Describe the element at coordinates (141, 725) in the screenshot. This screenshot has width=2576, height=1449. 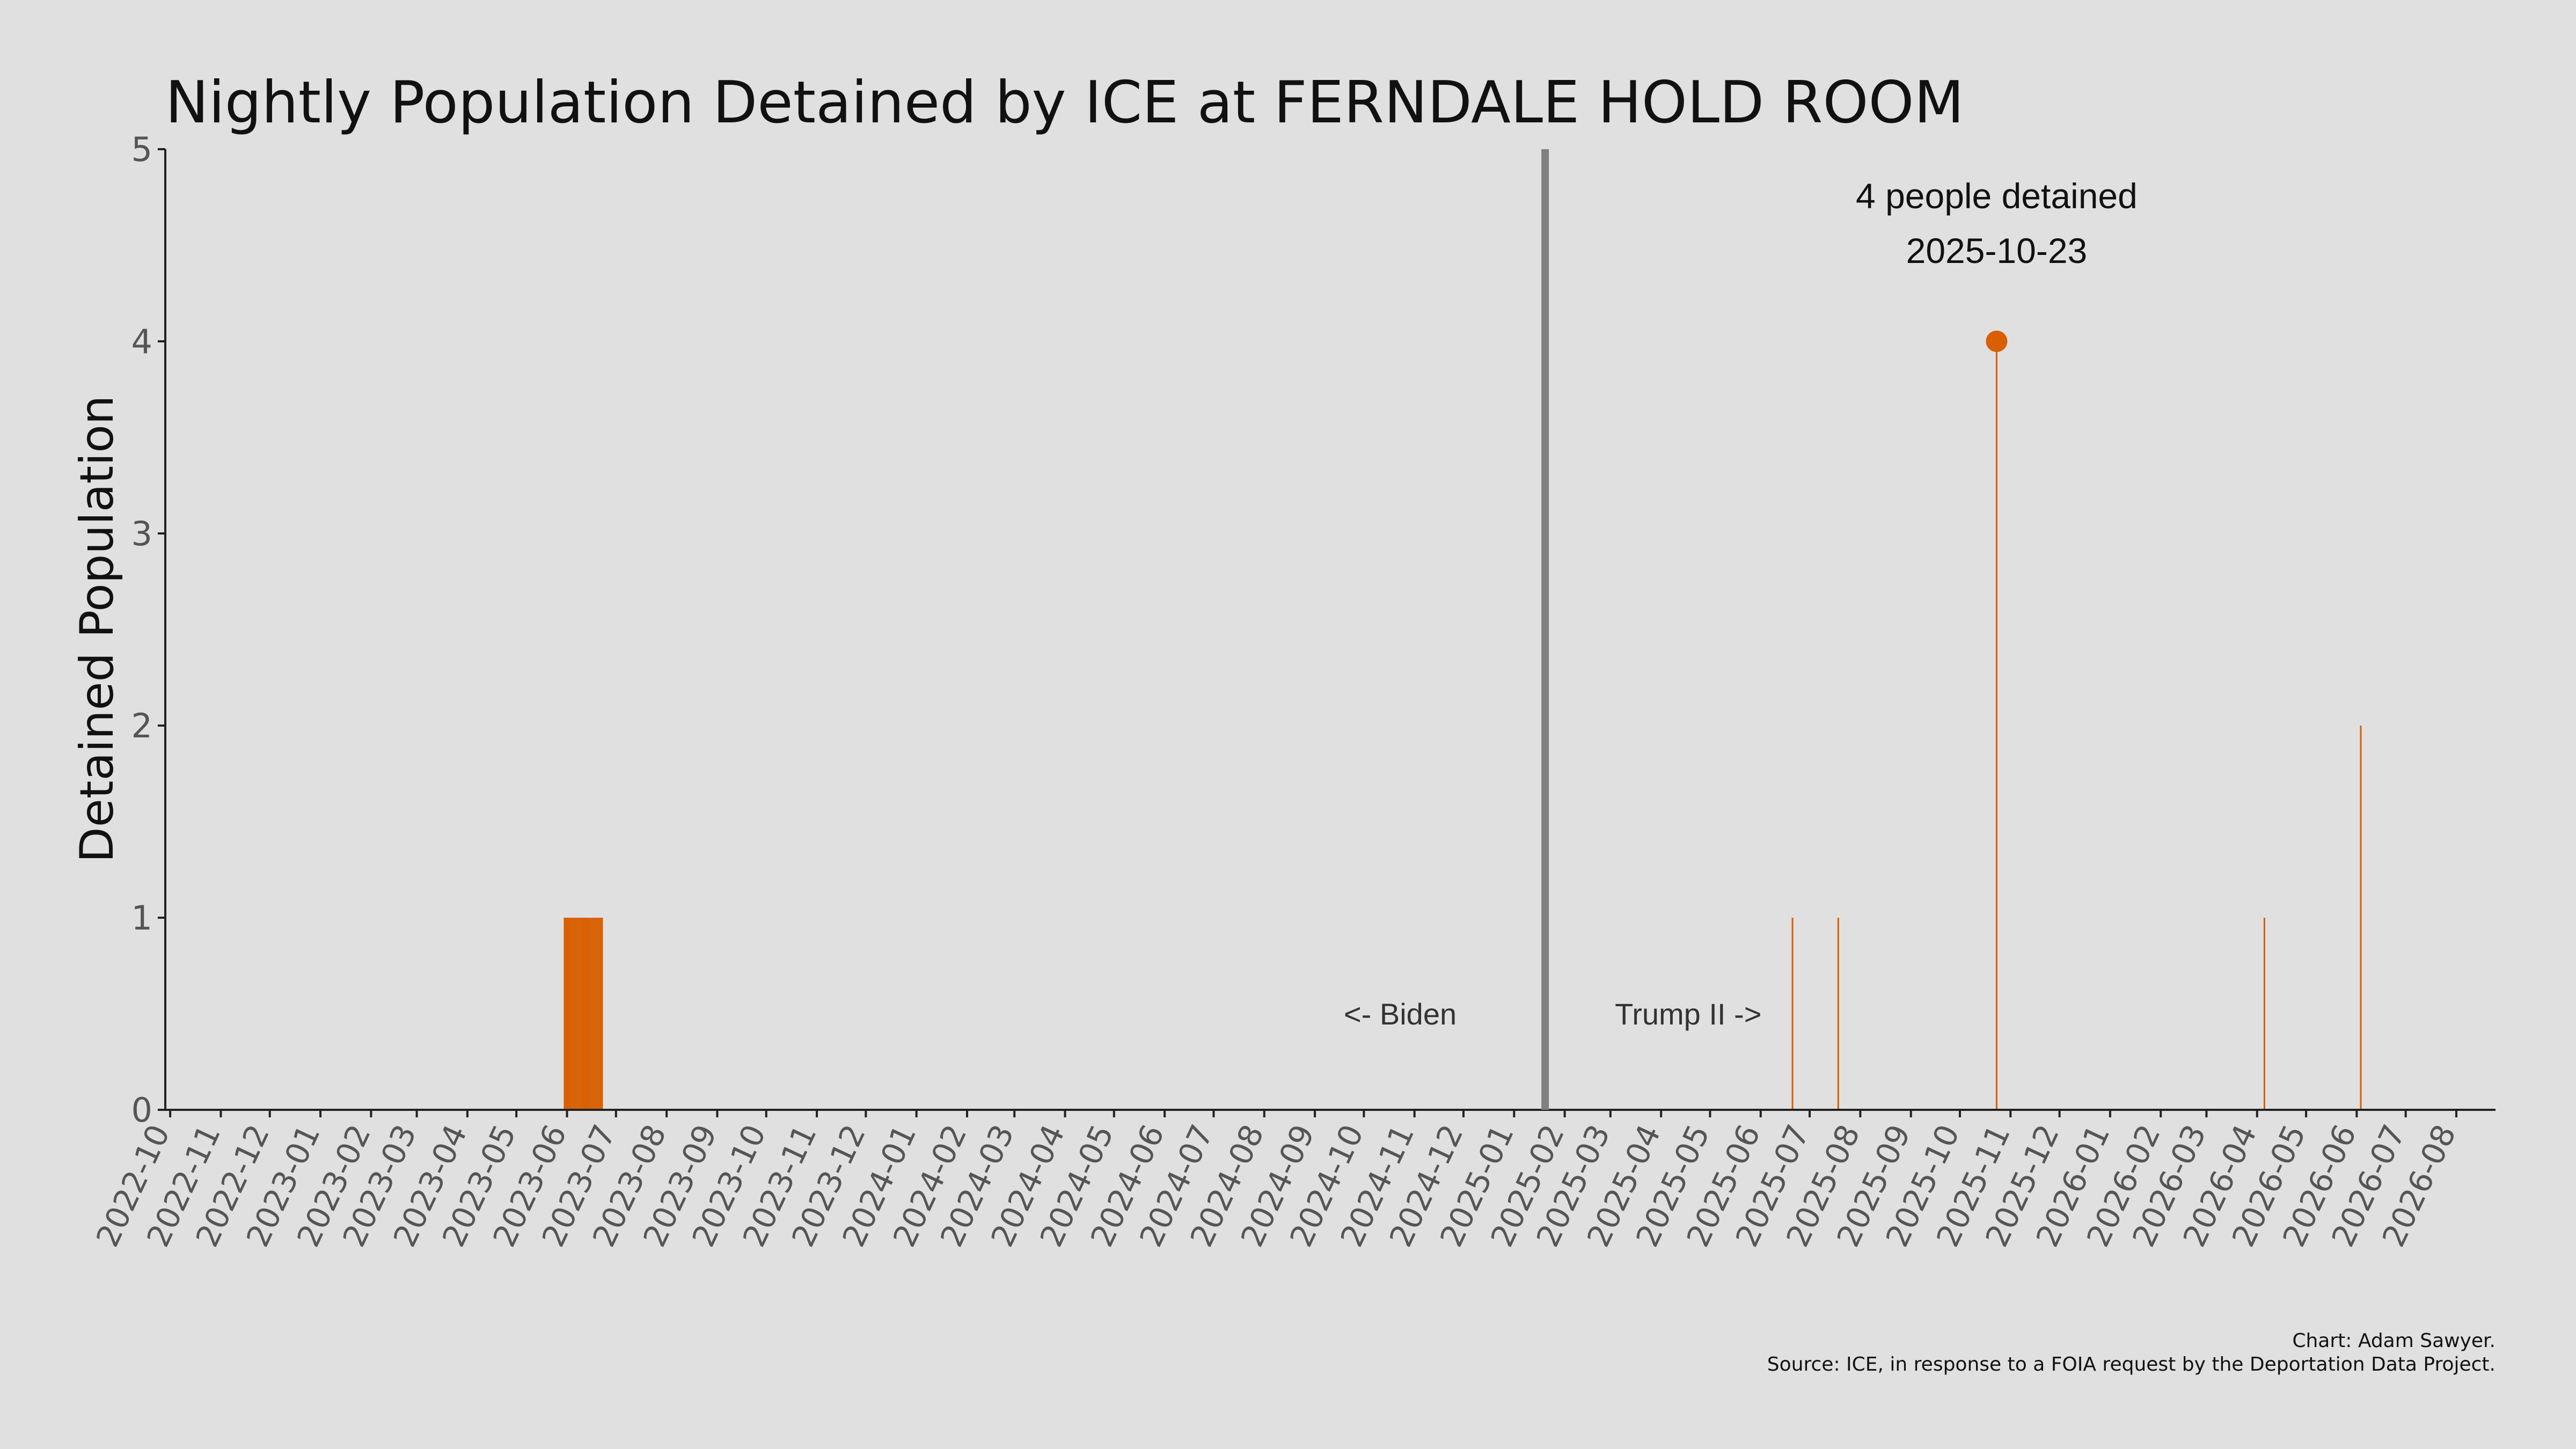
I see `y-tick-label: 2` at that location.